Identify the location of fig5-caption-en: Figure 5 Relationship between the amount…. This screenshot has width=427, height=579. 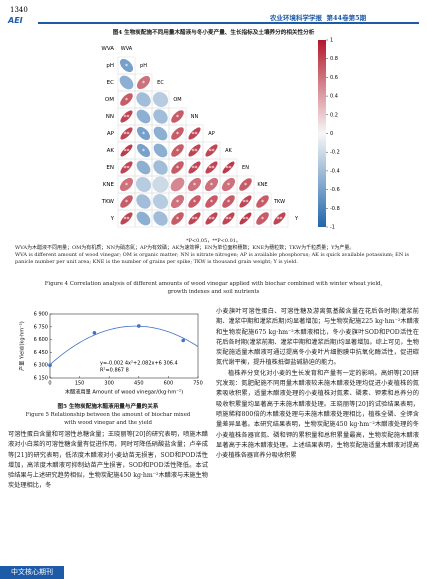
(108, 419).